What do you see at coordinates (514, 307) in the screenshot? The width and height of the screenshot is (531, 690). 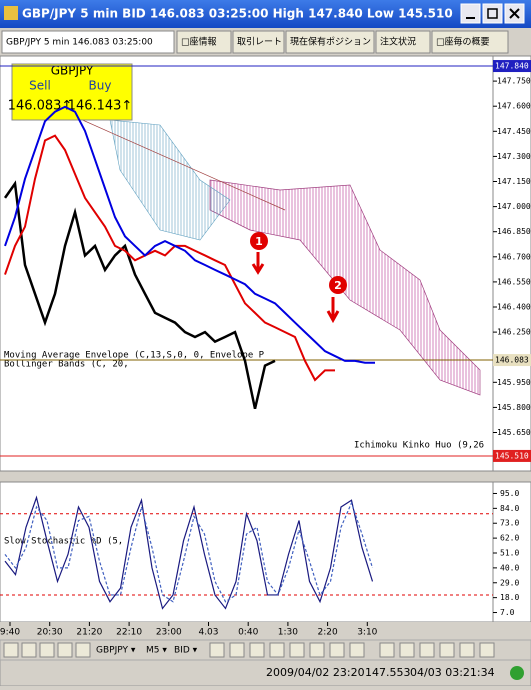 I see `y-tick-label: 146.400` at bounding box center [514, 307].